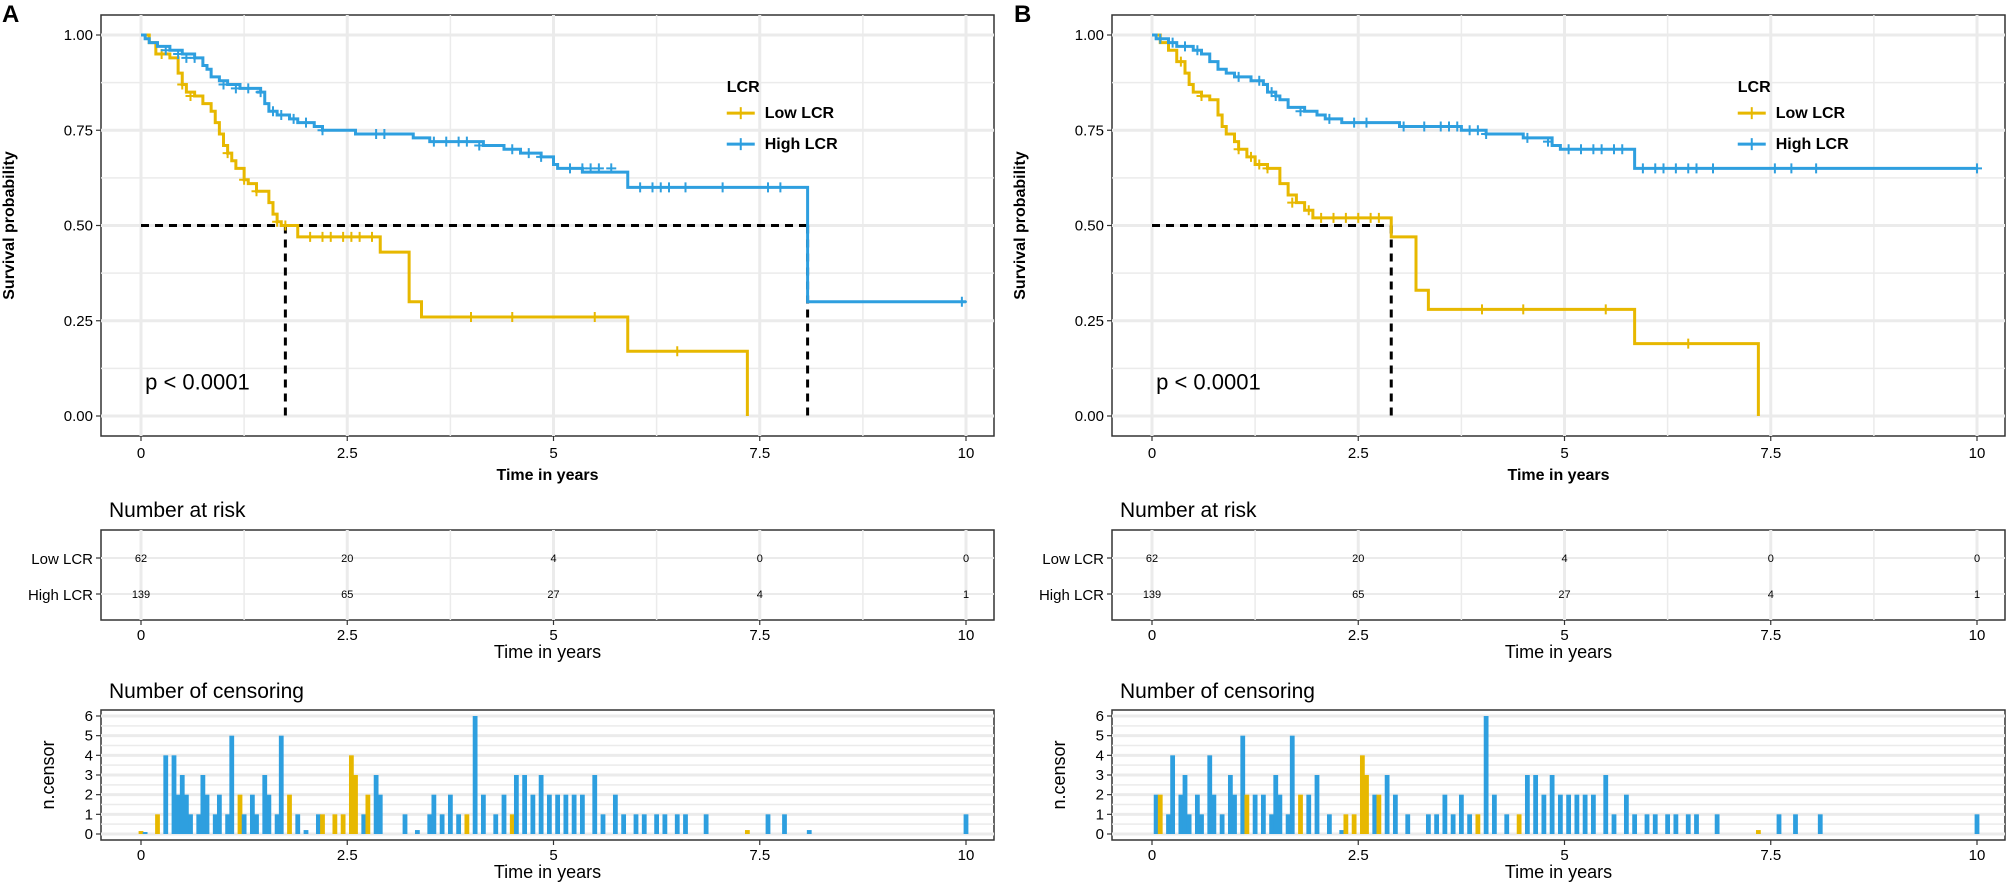  Describe the element at coordinates (89, 775) in the screenshot. I see `censor-y-tick-label: 3` at that location.